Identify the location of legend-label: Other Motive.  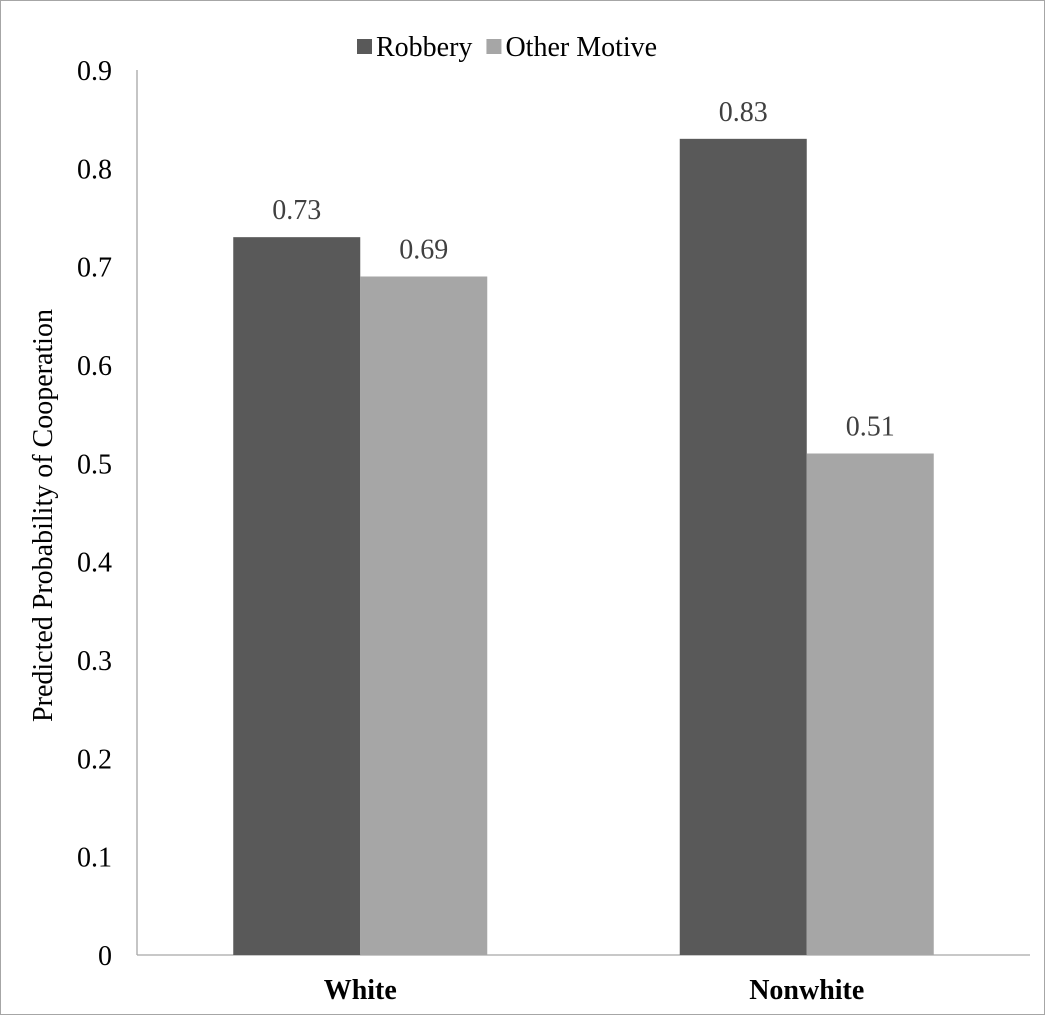
(581, 47).